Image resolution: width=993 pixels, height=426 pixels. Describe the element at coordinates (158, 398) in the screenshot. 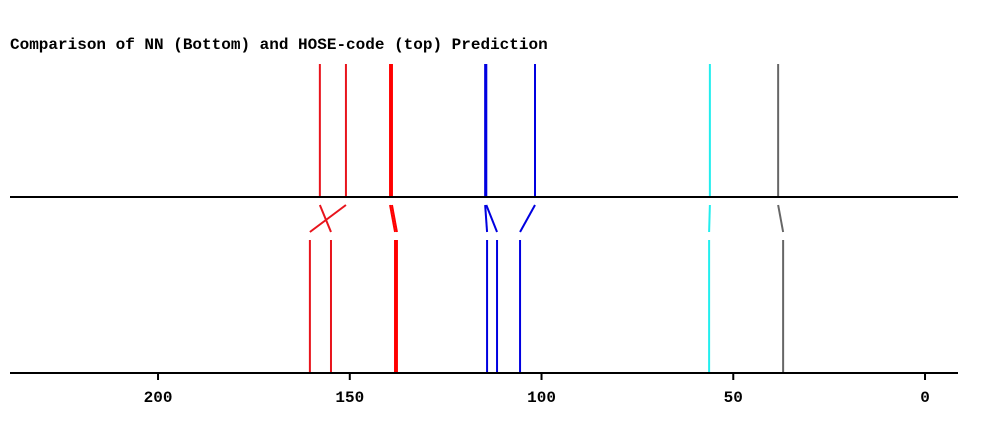

I see `x-tick-label: 200` at that location.